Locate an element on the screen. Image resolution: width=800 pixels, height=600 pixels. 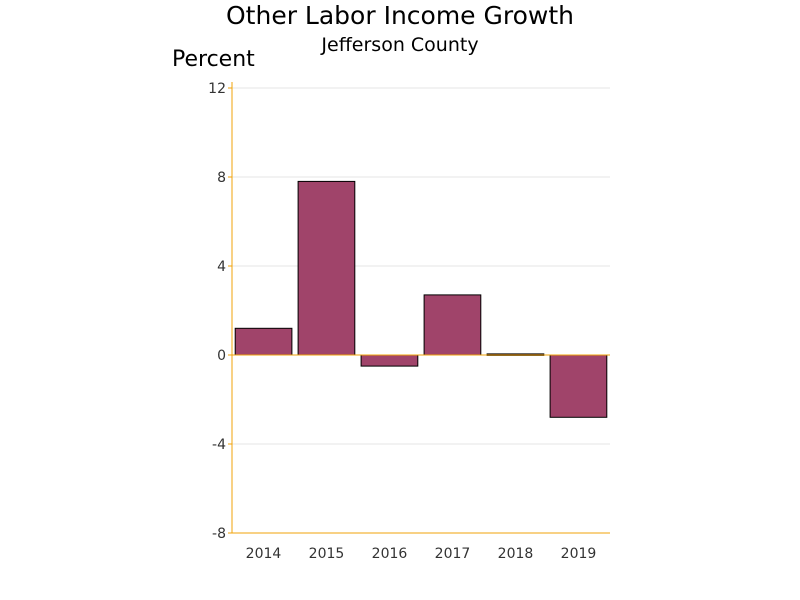
bar-2015 is located at coordinates (326, 268).